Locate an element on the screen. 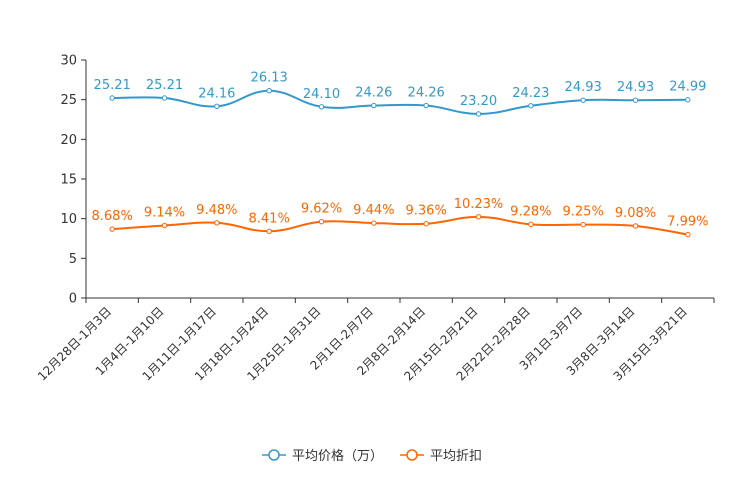 This screenshot has width=744, height=496. y-tick-label: 5 is located at coordinates (73, 259).